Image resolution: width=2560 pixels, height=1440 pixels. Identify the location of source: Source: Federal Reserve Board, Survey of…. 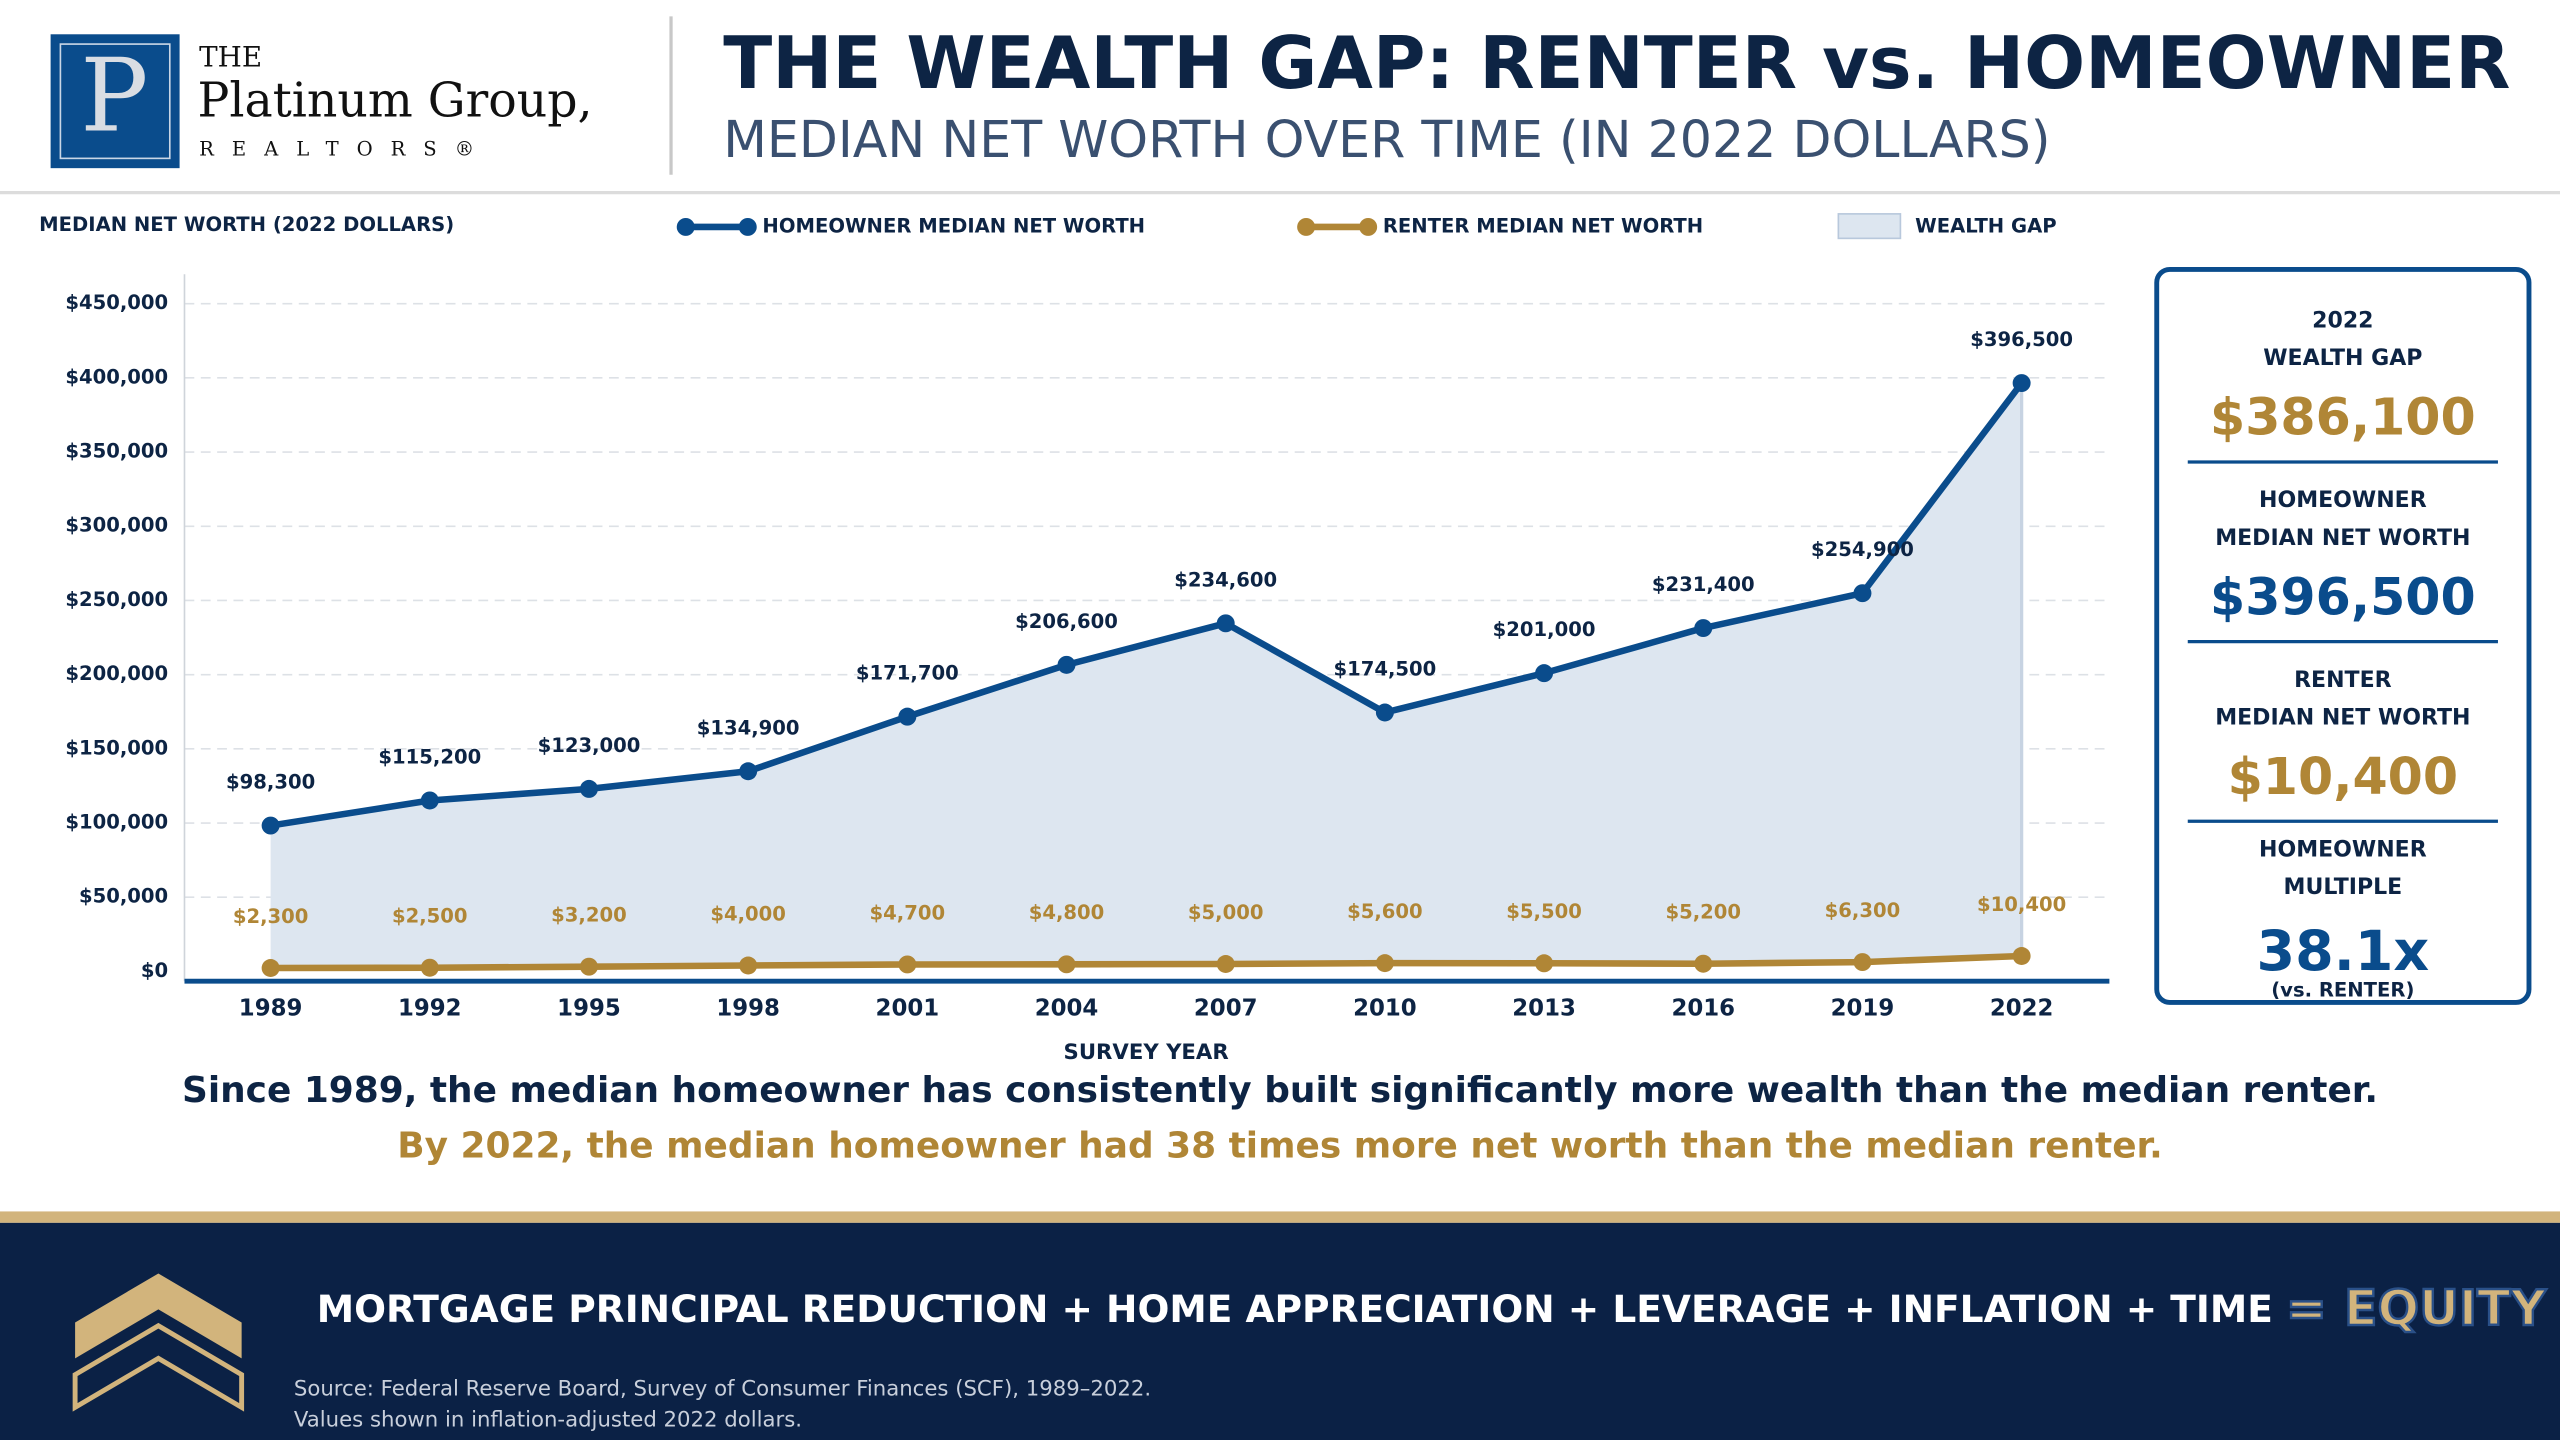
(722, 1388).